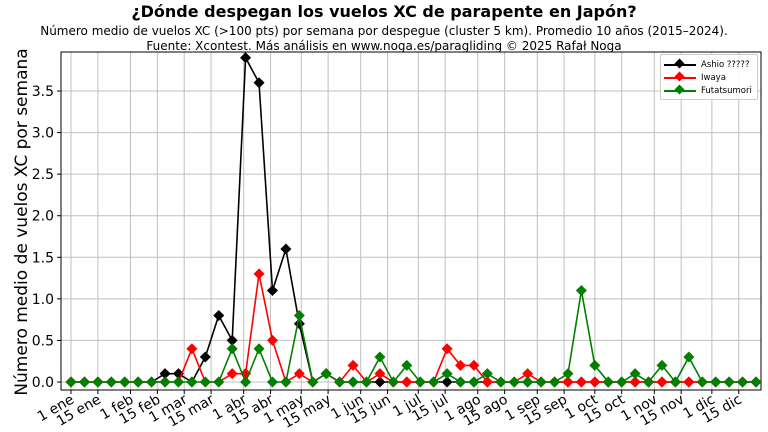 The image size is (768, 432). What do you see at coordinates (43, 383) in the screenshot?
I see `svg-text: 0.0` at bounding box center [43, 383].